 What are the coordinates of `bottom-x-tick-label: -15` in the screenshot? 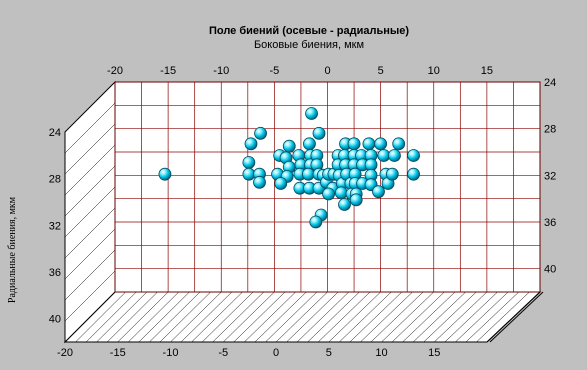 It's located at (118, 353).